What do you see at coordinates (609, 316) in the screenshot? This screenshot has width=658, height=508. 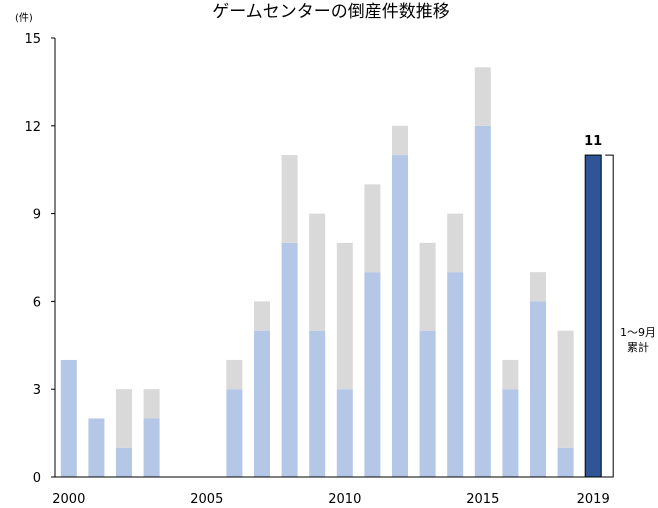 I see `annotation-bracket` at bounding box center [609, 316].